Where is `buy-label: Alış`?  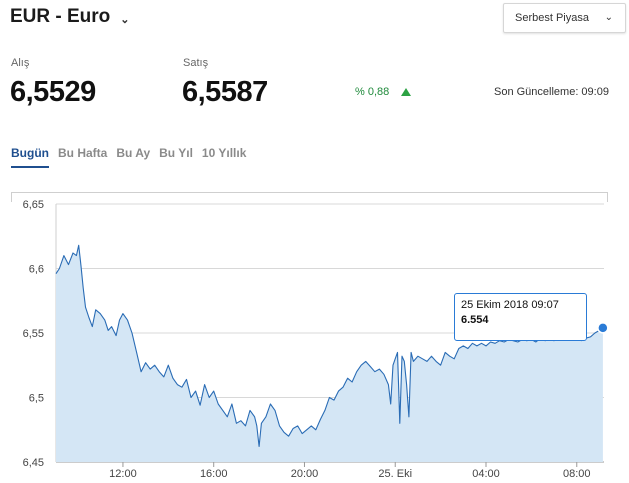 buy-label: Alış is located at coordinates (20, 63).